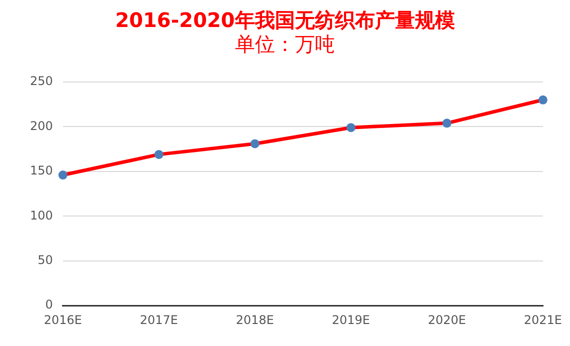 Image resolution: width=570 pixels, height=346 pixels. I want to click on y-tick-label: 200, so click(41, 125).